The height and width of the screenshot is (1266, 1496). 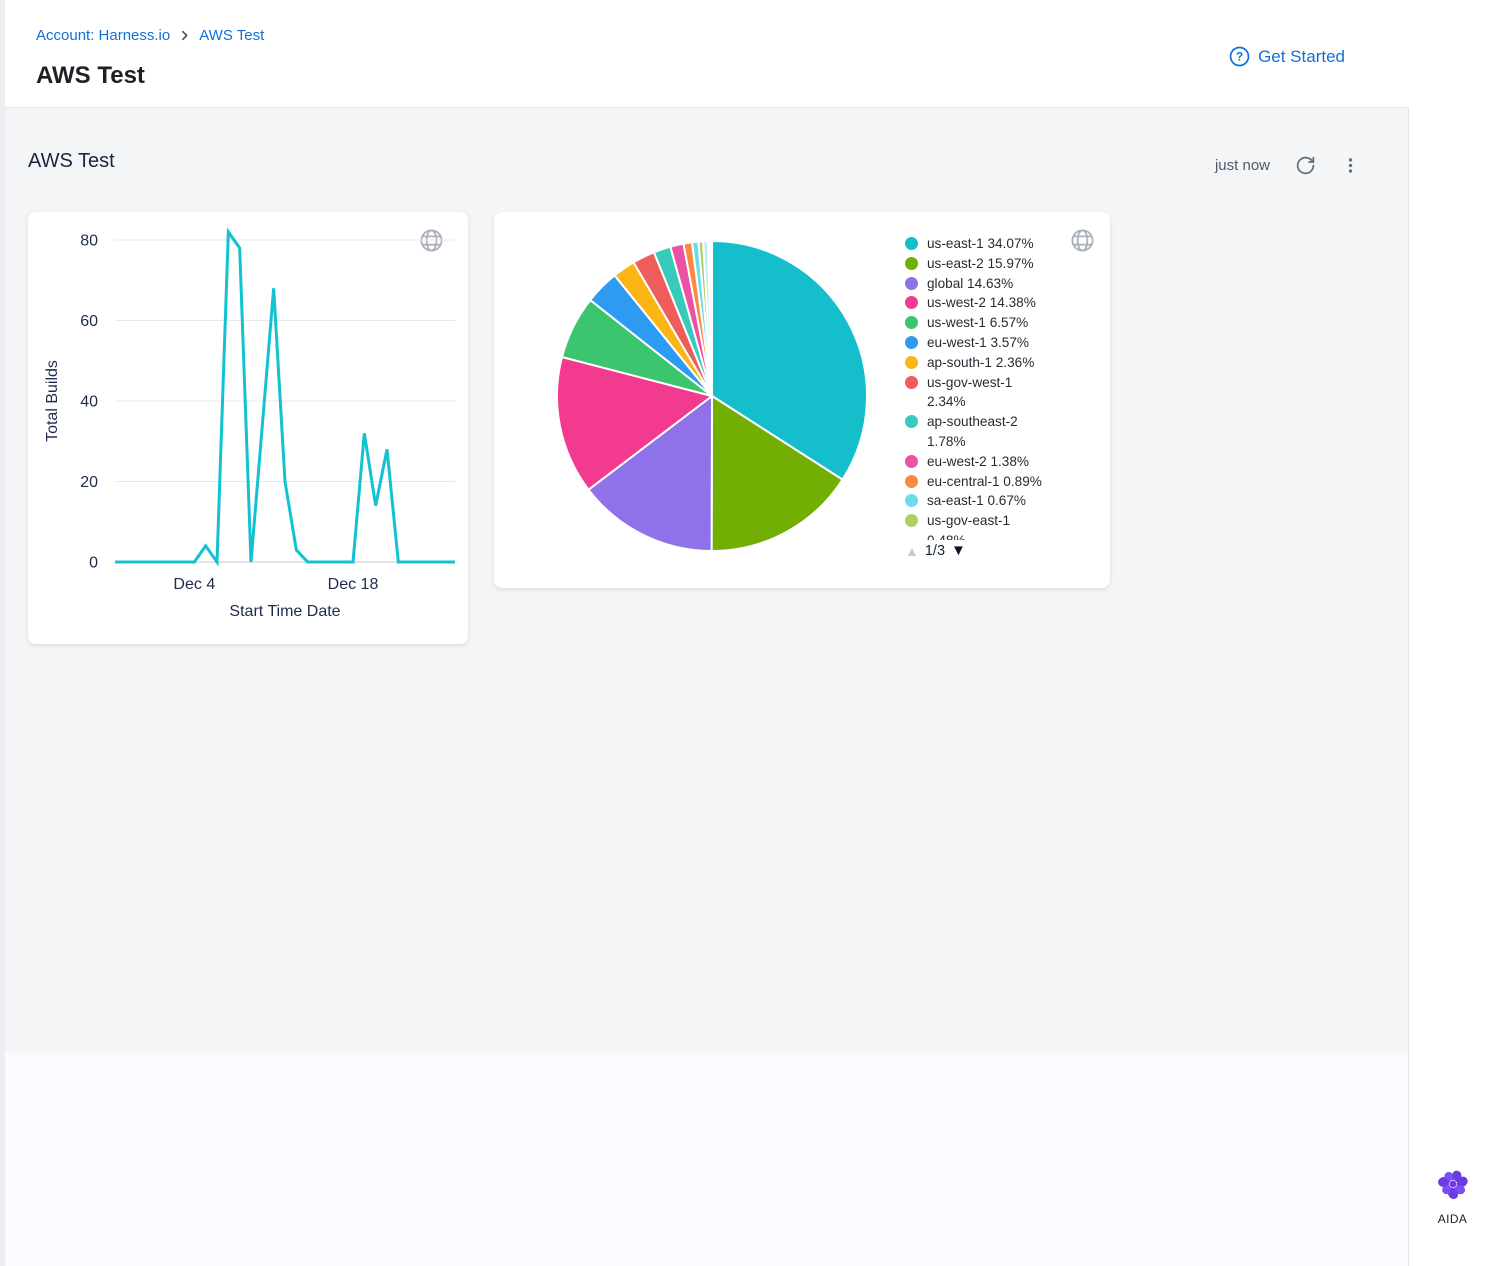 I want to click on aida-icon, so click(x=1453, y=1186).